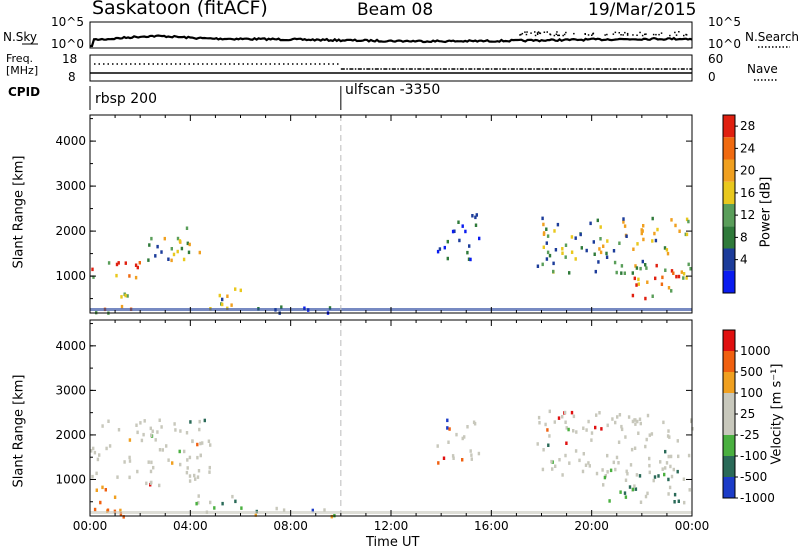 The height and width of the screenshot is (554, 800). Describe the element at coordinates (750, 435) in the screenshot. I see `velocity-colorbar-tick-label: -25` at that location.